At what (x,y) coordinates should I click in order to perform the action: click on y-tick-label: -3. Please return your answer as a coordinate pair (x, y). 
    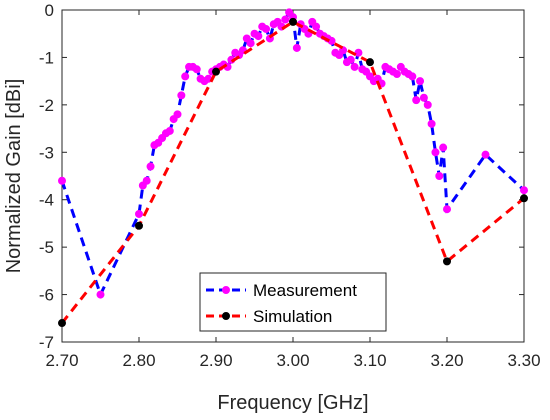
    Looking at the image, I should click on (46, 152).